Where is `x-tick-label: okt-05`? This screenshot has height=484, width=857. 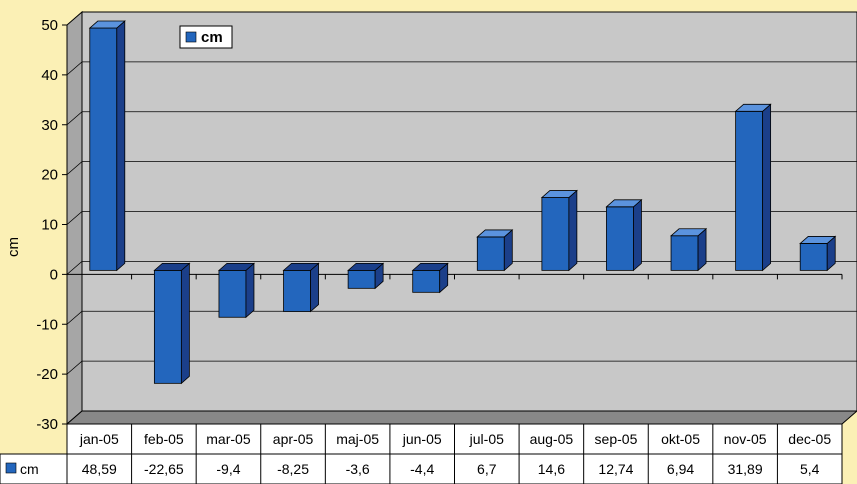
x-tick-label: okt-05 is located at coordinates (680, 439).